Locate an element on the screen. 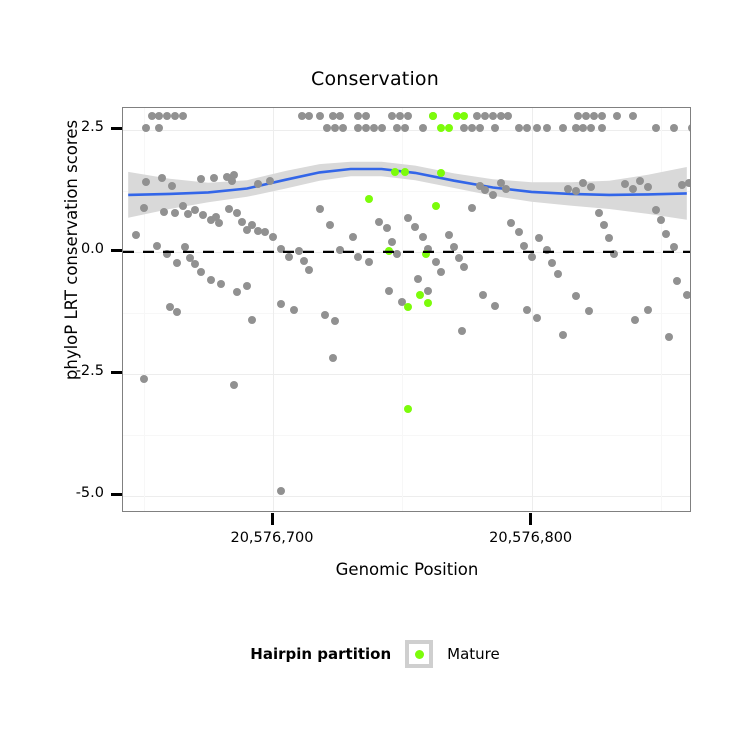  zero-reference-line is located at coordinates (406, 251).